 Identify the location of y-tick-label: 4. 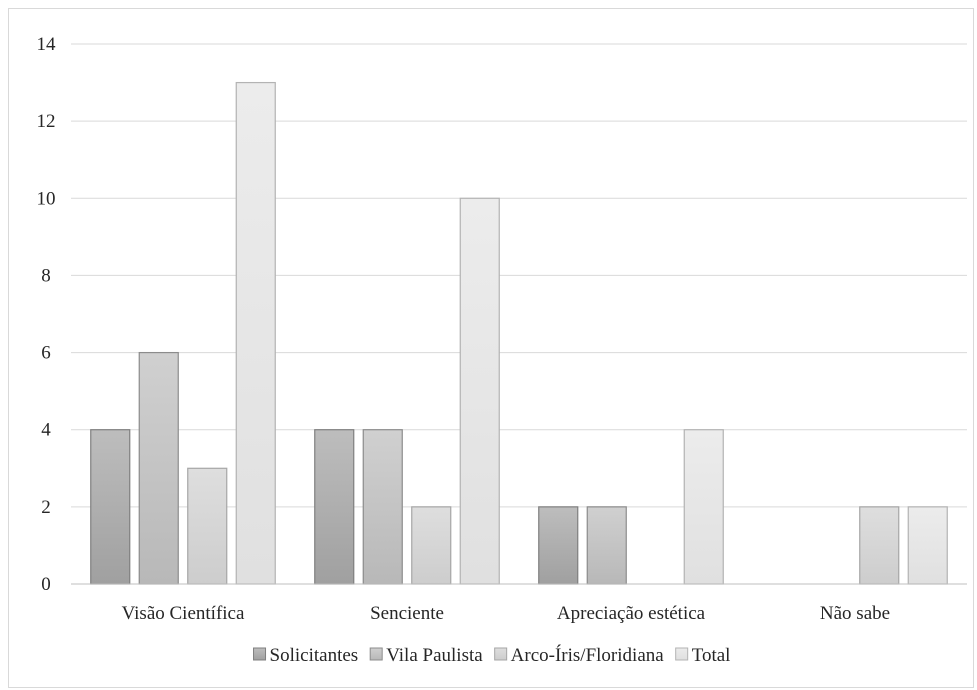
(46, 430).